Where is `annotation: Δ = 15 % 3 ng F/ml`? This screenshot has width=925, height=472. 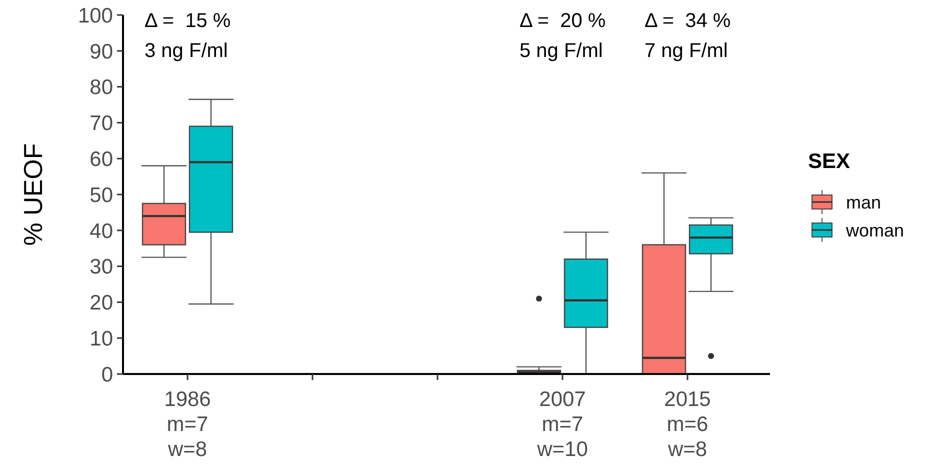 annotation: Δ = 15 % 3 ng F/ml is located at coordinates (187, 36).